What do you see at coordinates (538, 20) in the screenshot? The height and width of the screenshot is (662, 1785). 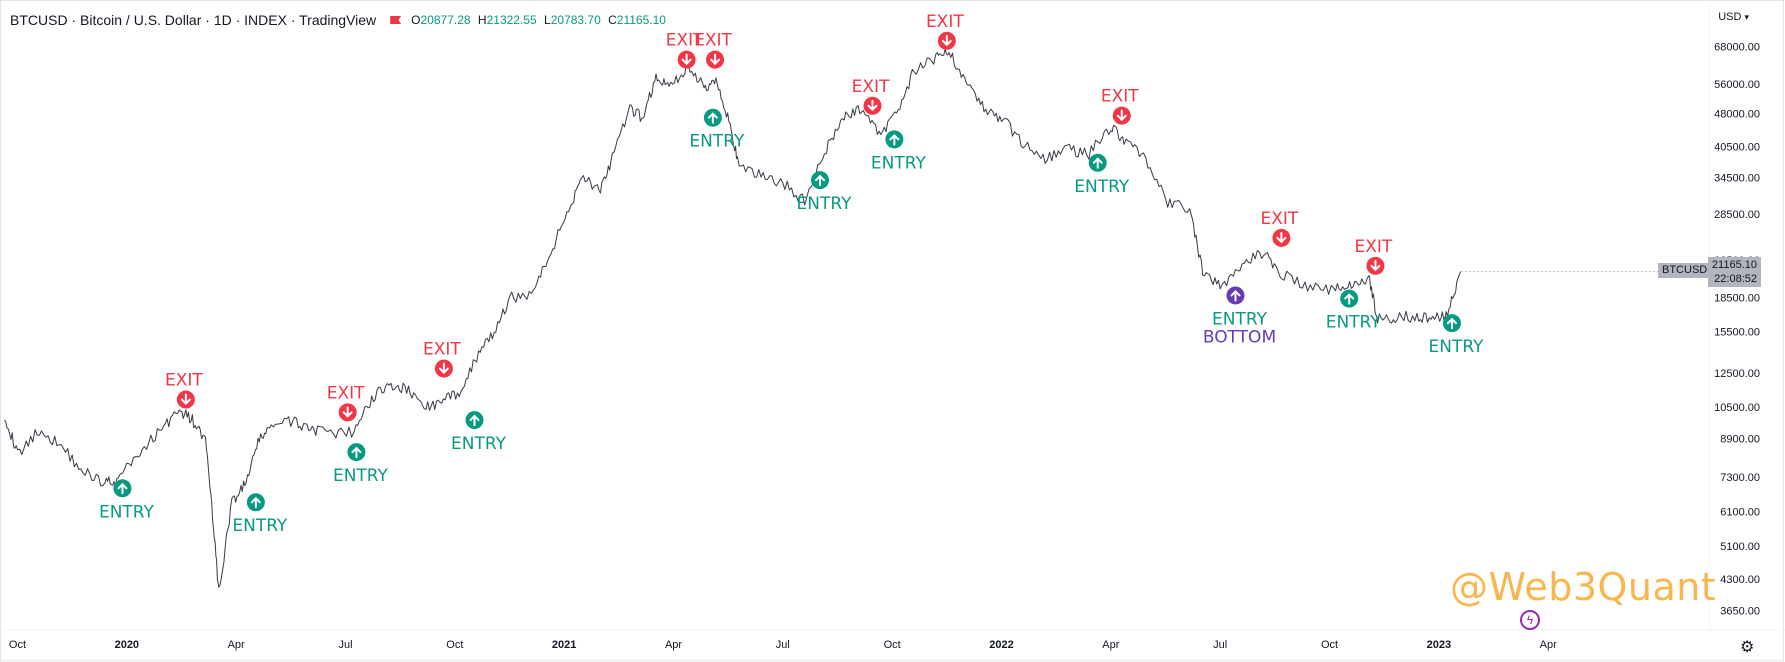 I see `ohlc-values: O20877.28 H21322.55 L20783.70 C21165.10` at bounding box center [538, 20].